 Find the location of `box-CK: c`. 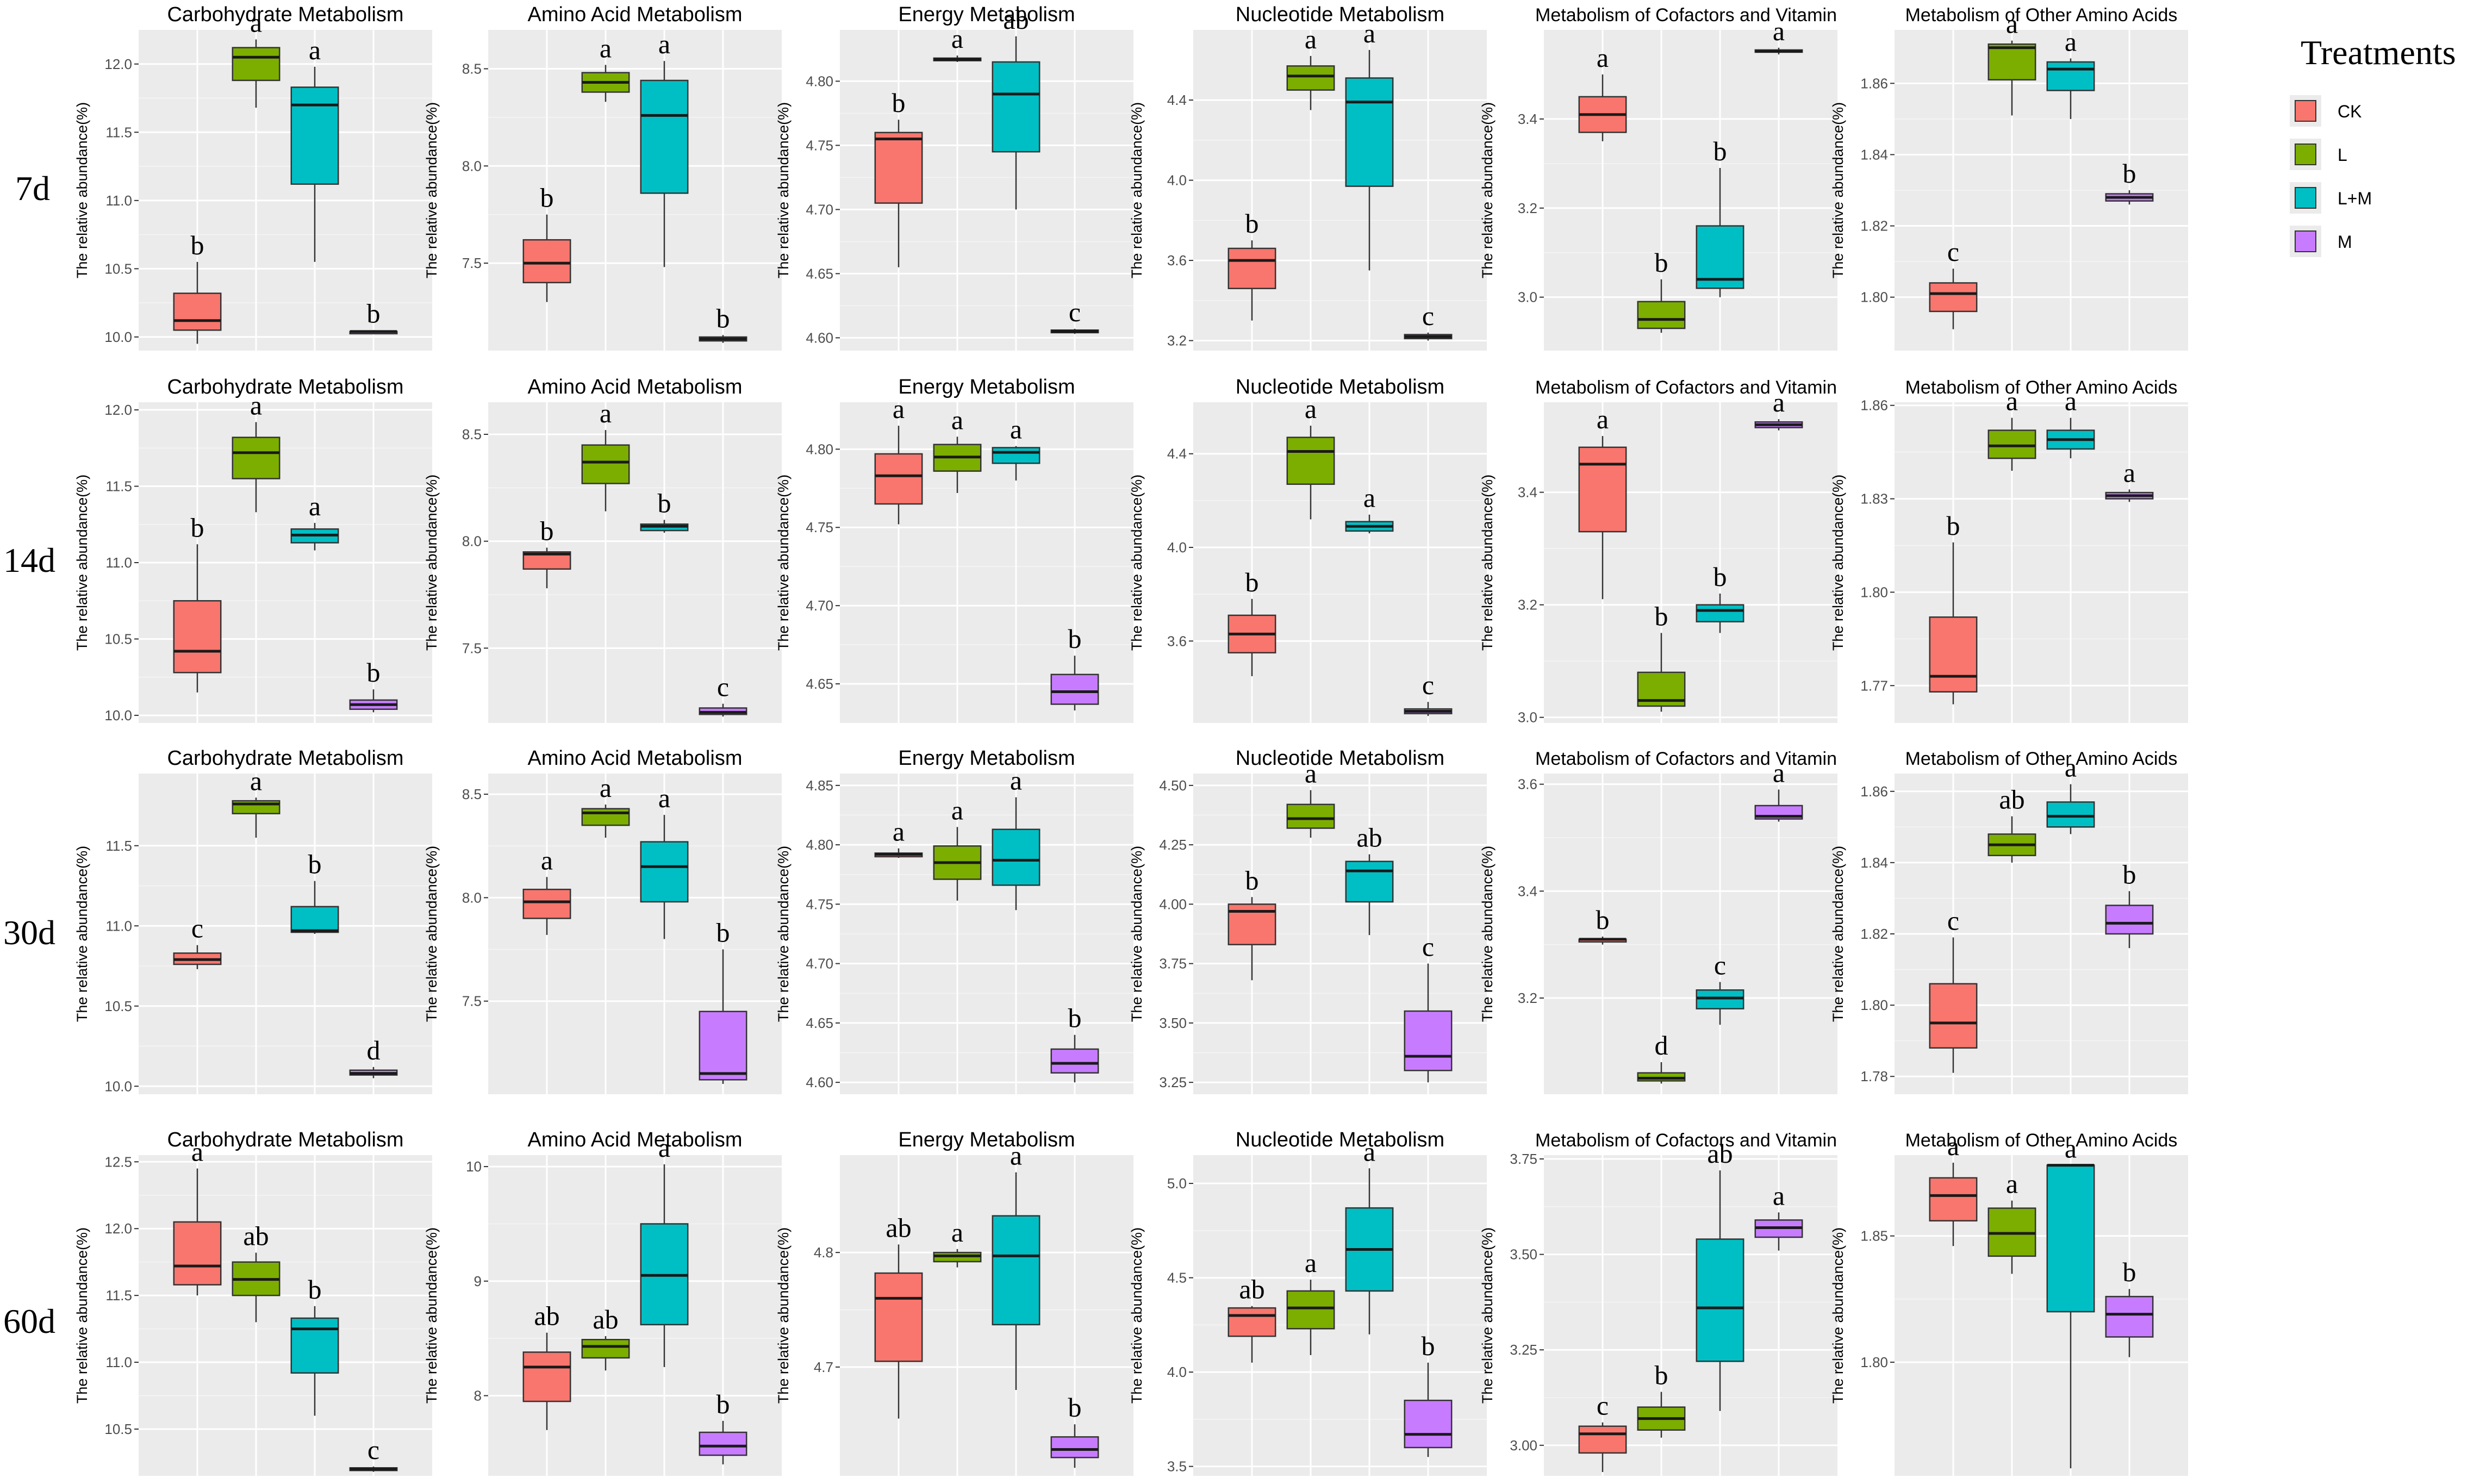

box-CK: c is located at coordinates (1603, 1431).